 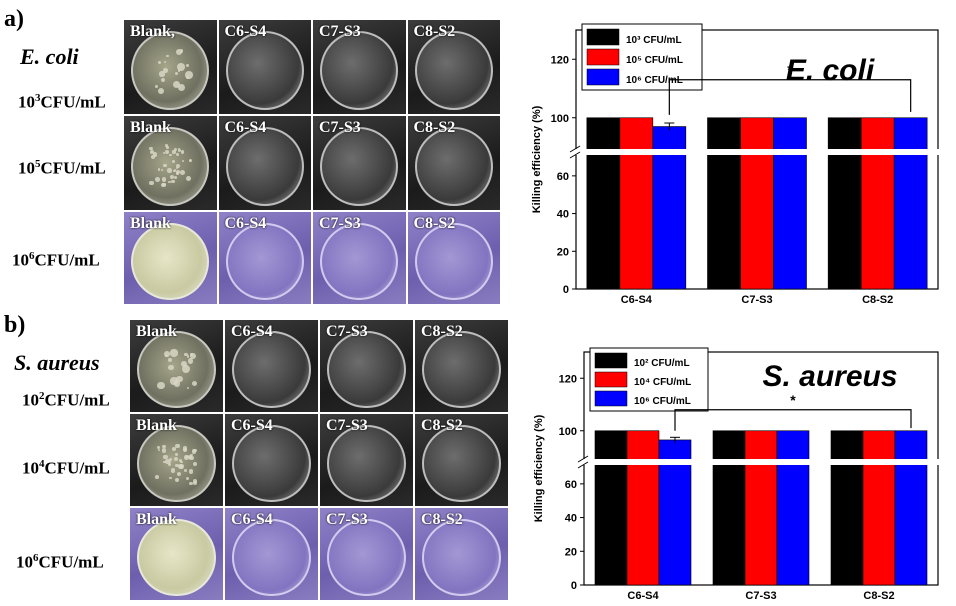 I want to click on legend-label: 10² CFU/mL, so click(x=662, y=363).